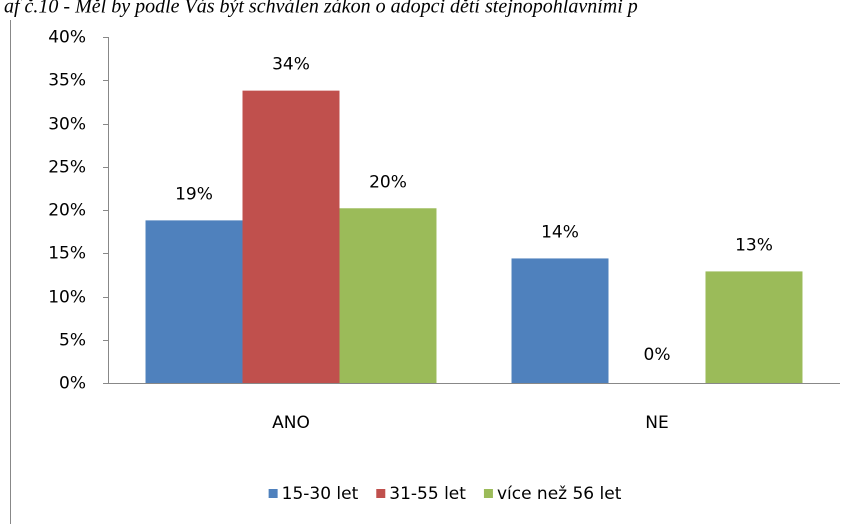 Image resolution: width=855 pixels, height=524 pixels. What do you see at coordinates (67, 81) in the screenshot?
I see `y-tick-label: 35%` at bounding box center [67, 81].